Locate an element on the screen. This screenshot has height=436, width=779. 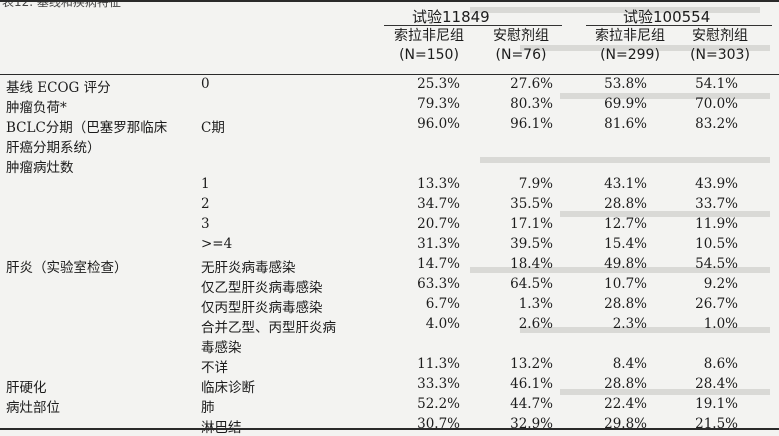
table-cell: 54.5% is located at coordinates (716, 264).